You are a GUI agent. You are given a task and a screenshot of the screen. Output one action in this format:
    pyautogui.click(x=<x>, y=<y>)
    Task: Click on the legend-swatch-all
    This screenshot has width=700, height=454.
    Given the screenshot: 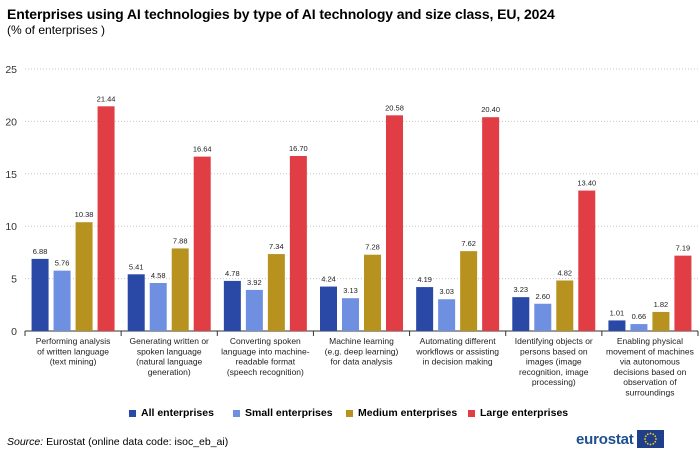 What is the action you would take?
    pyautogui.click(x=132, y=413)
    